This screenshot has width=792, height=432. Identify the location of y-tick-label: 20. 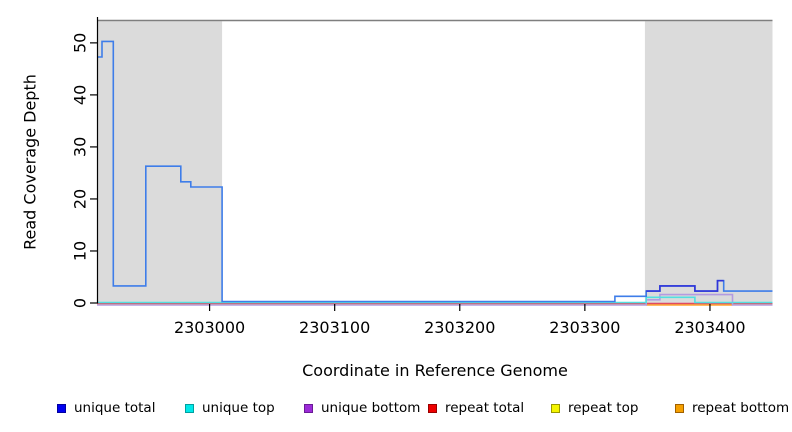
(80, 199).